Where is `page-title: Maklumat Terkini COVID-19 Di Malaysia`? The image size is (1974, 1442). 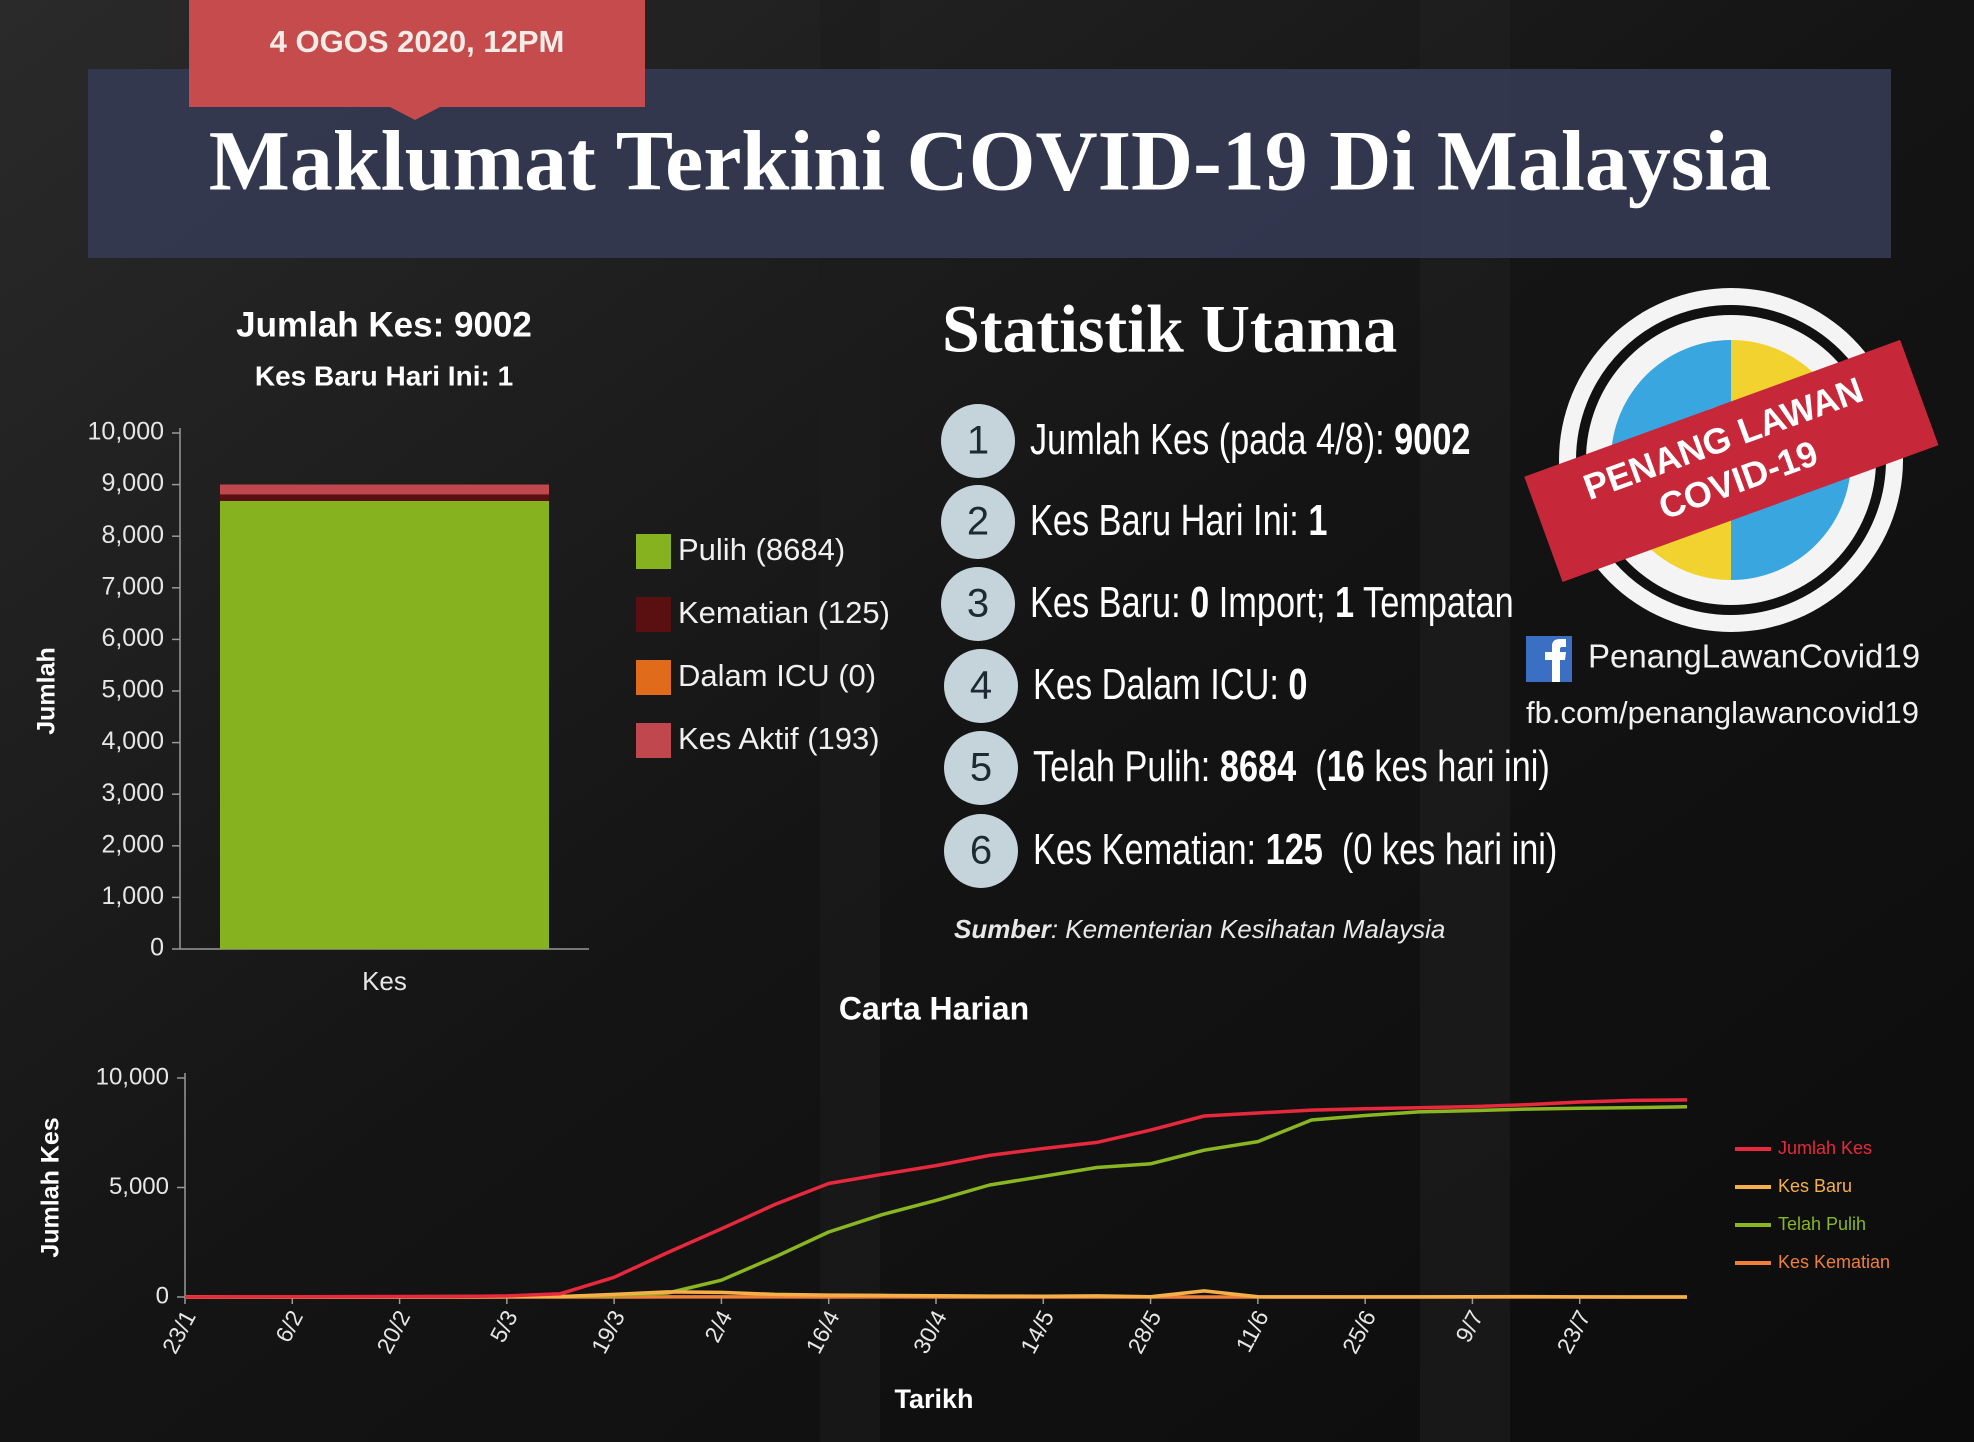 page-title: Maklumat Terkini COVID-19 Di Malaysia is located at coordinates (990, 161).